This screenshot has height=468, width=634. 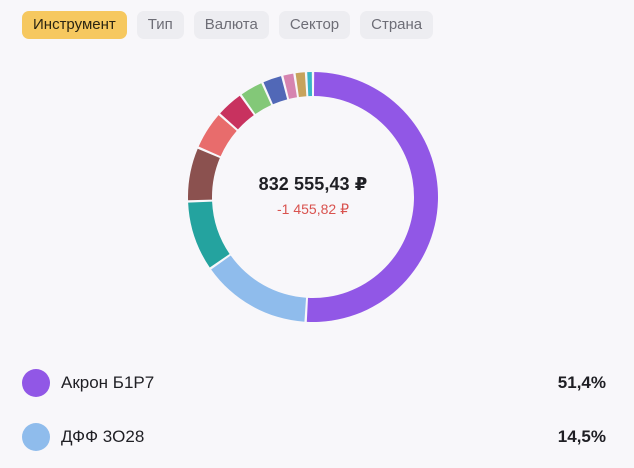 I want to click on allocation-filter-tabs: Инструмент Тип Валюта Сектор Страна, so click(x=228, y=25).